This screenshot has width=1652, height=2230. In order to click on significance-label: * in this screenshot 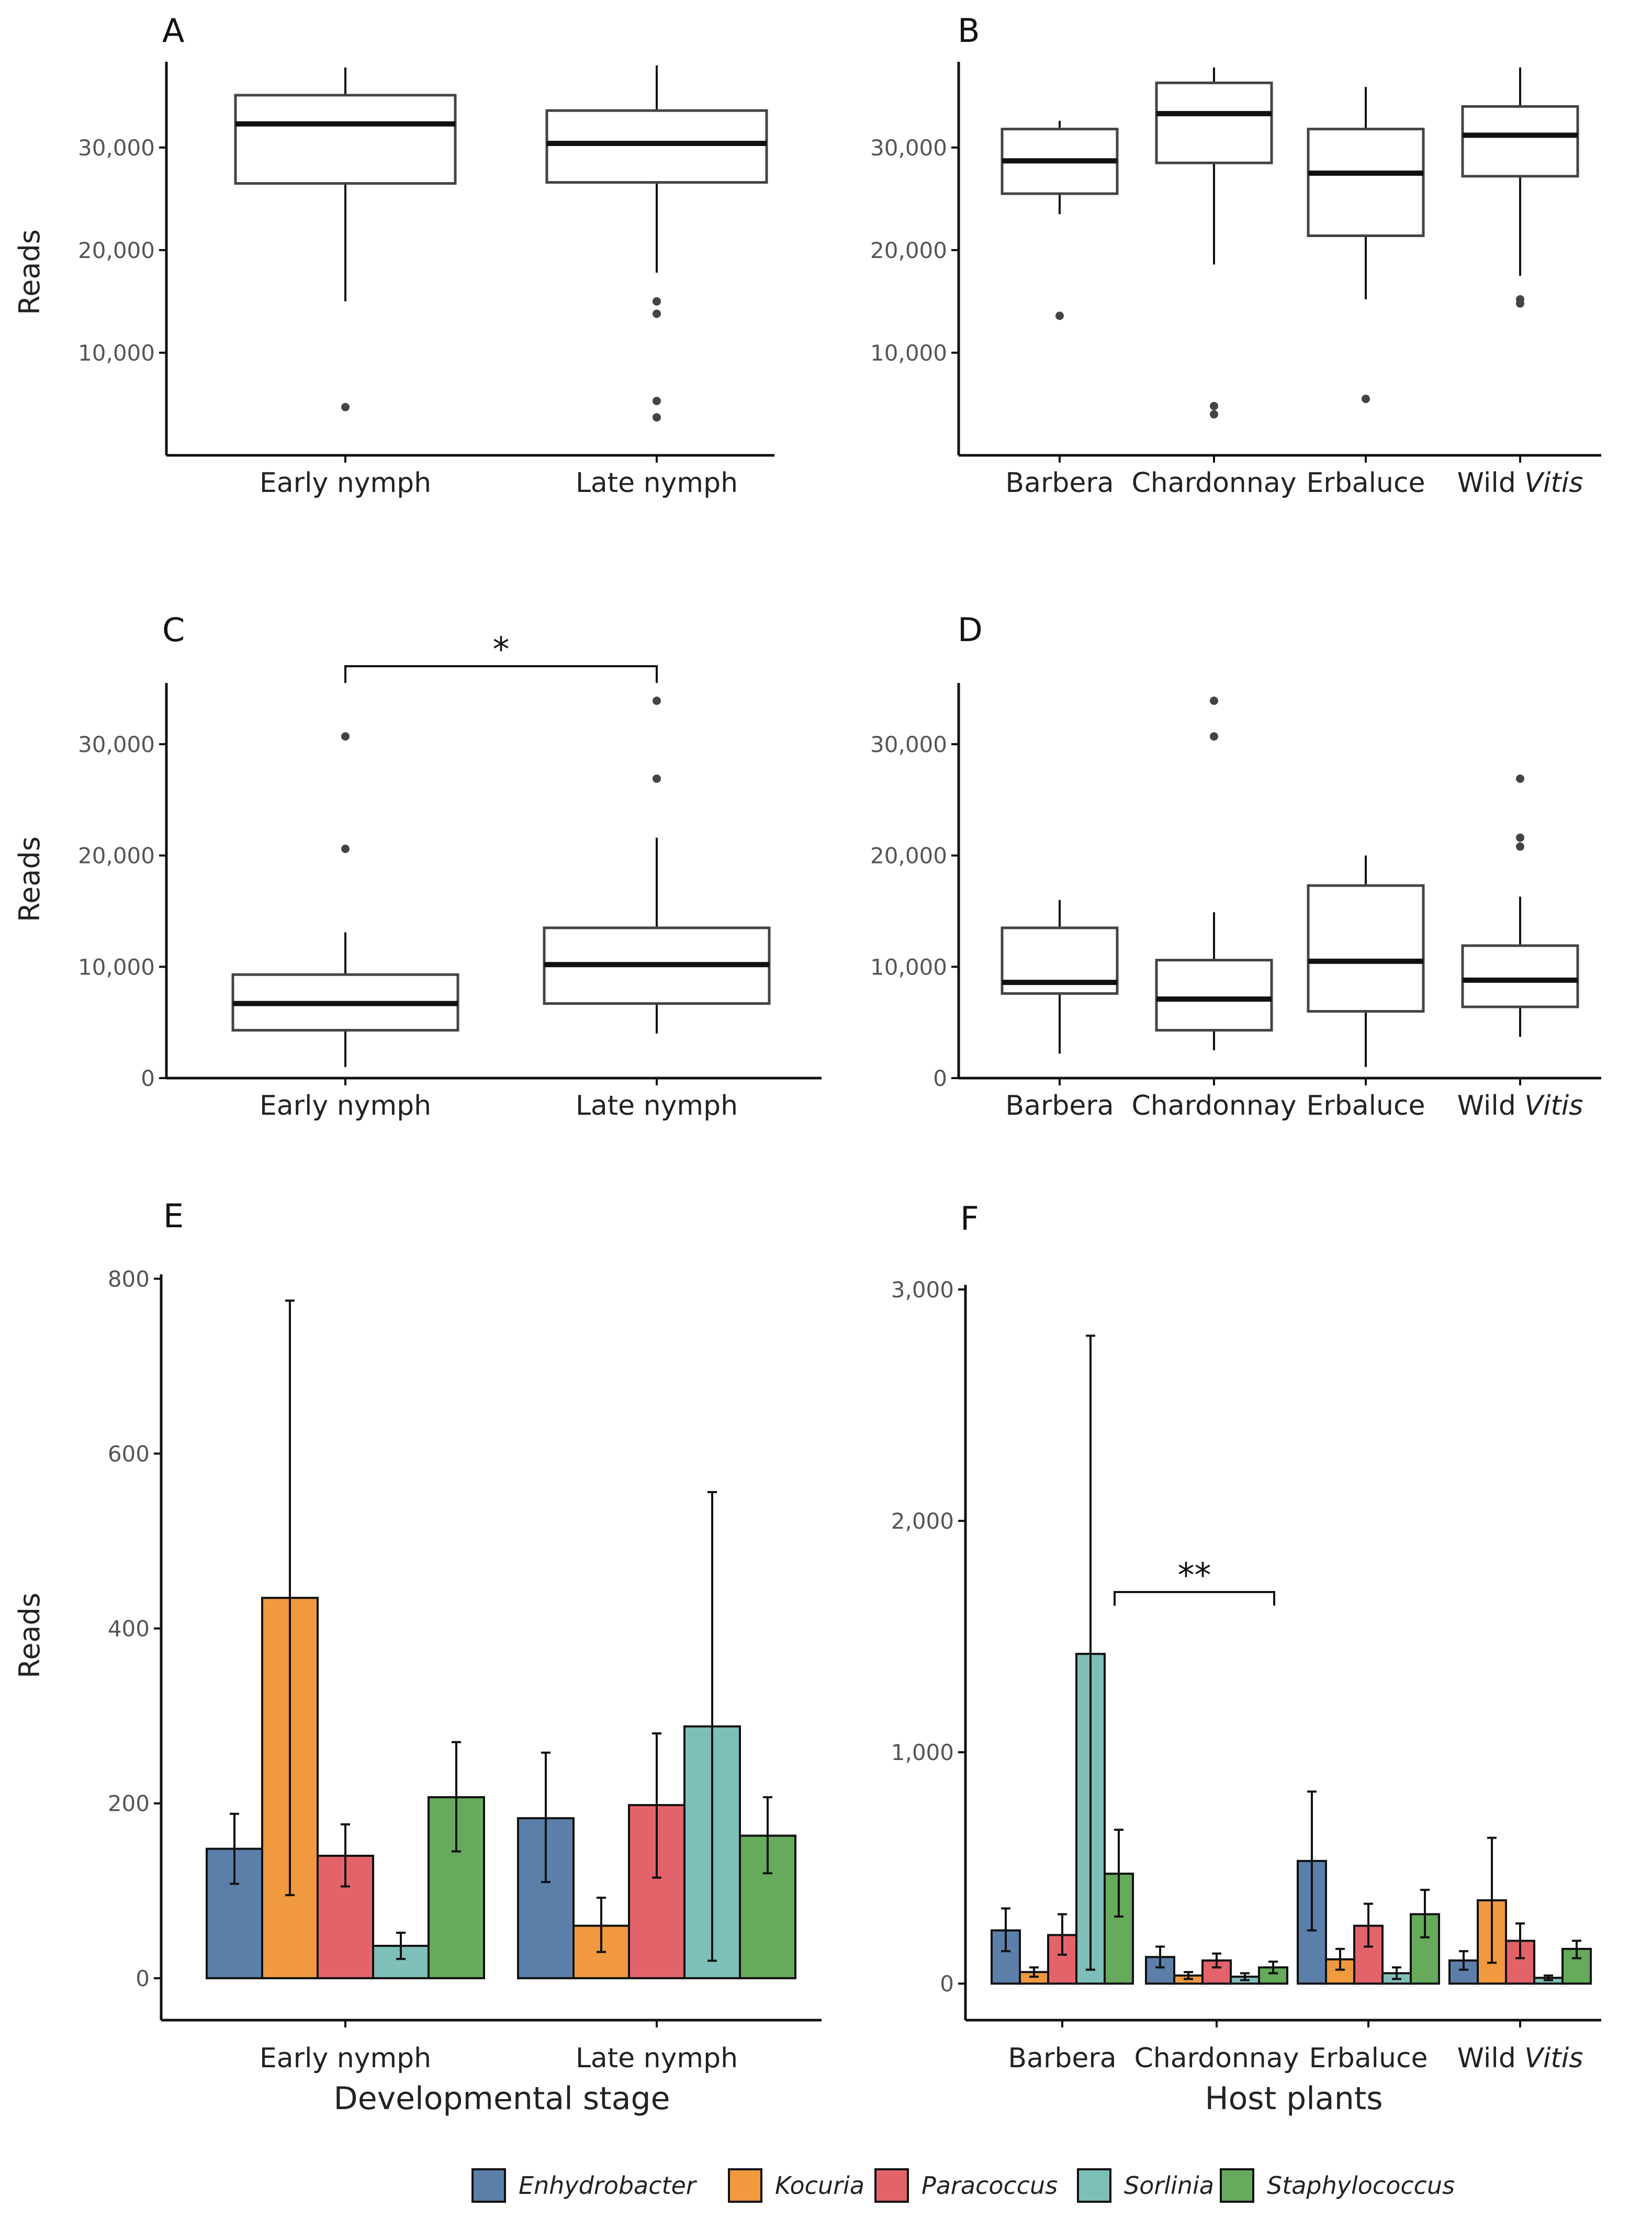, I will do `click(502, 650)`.